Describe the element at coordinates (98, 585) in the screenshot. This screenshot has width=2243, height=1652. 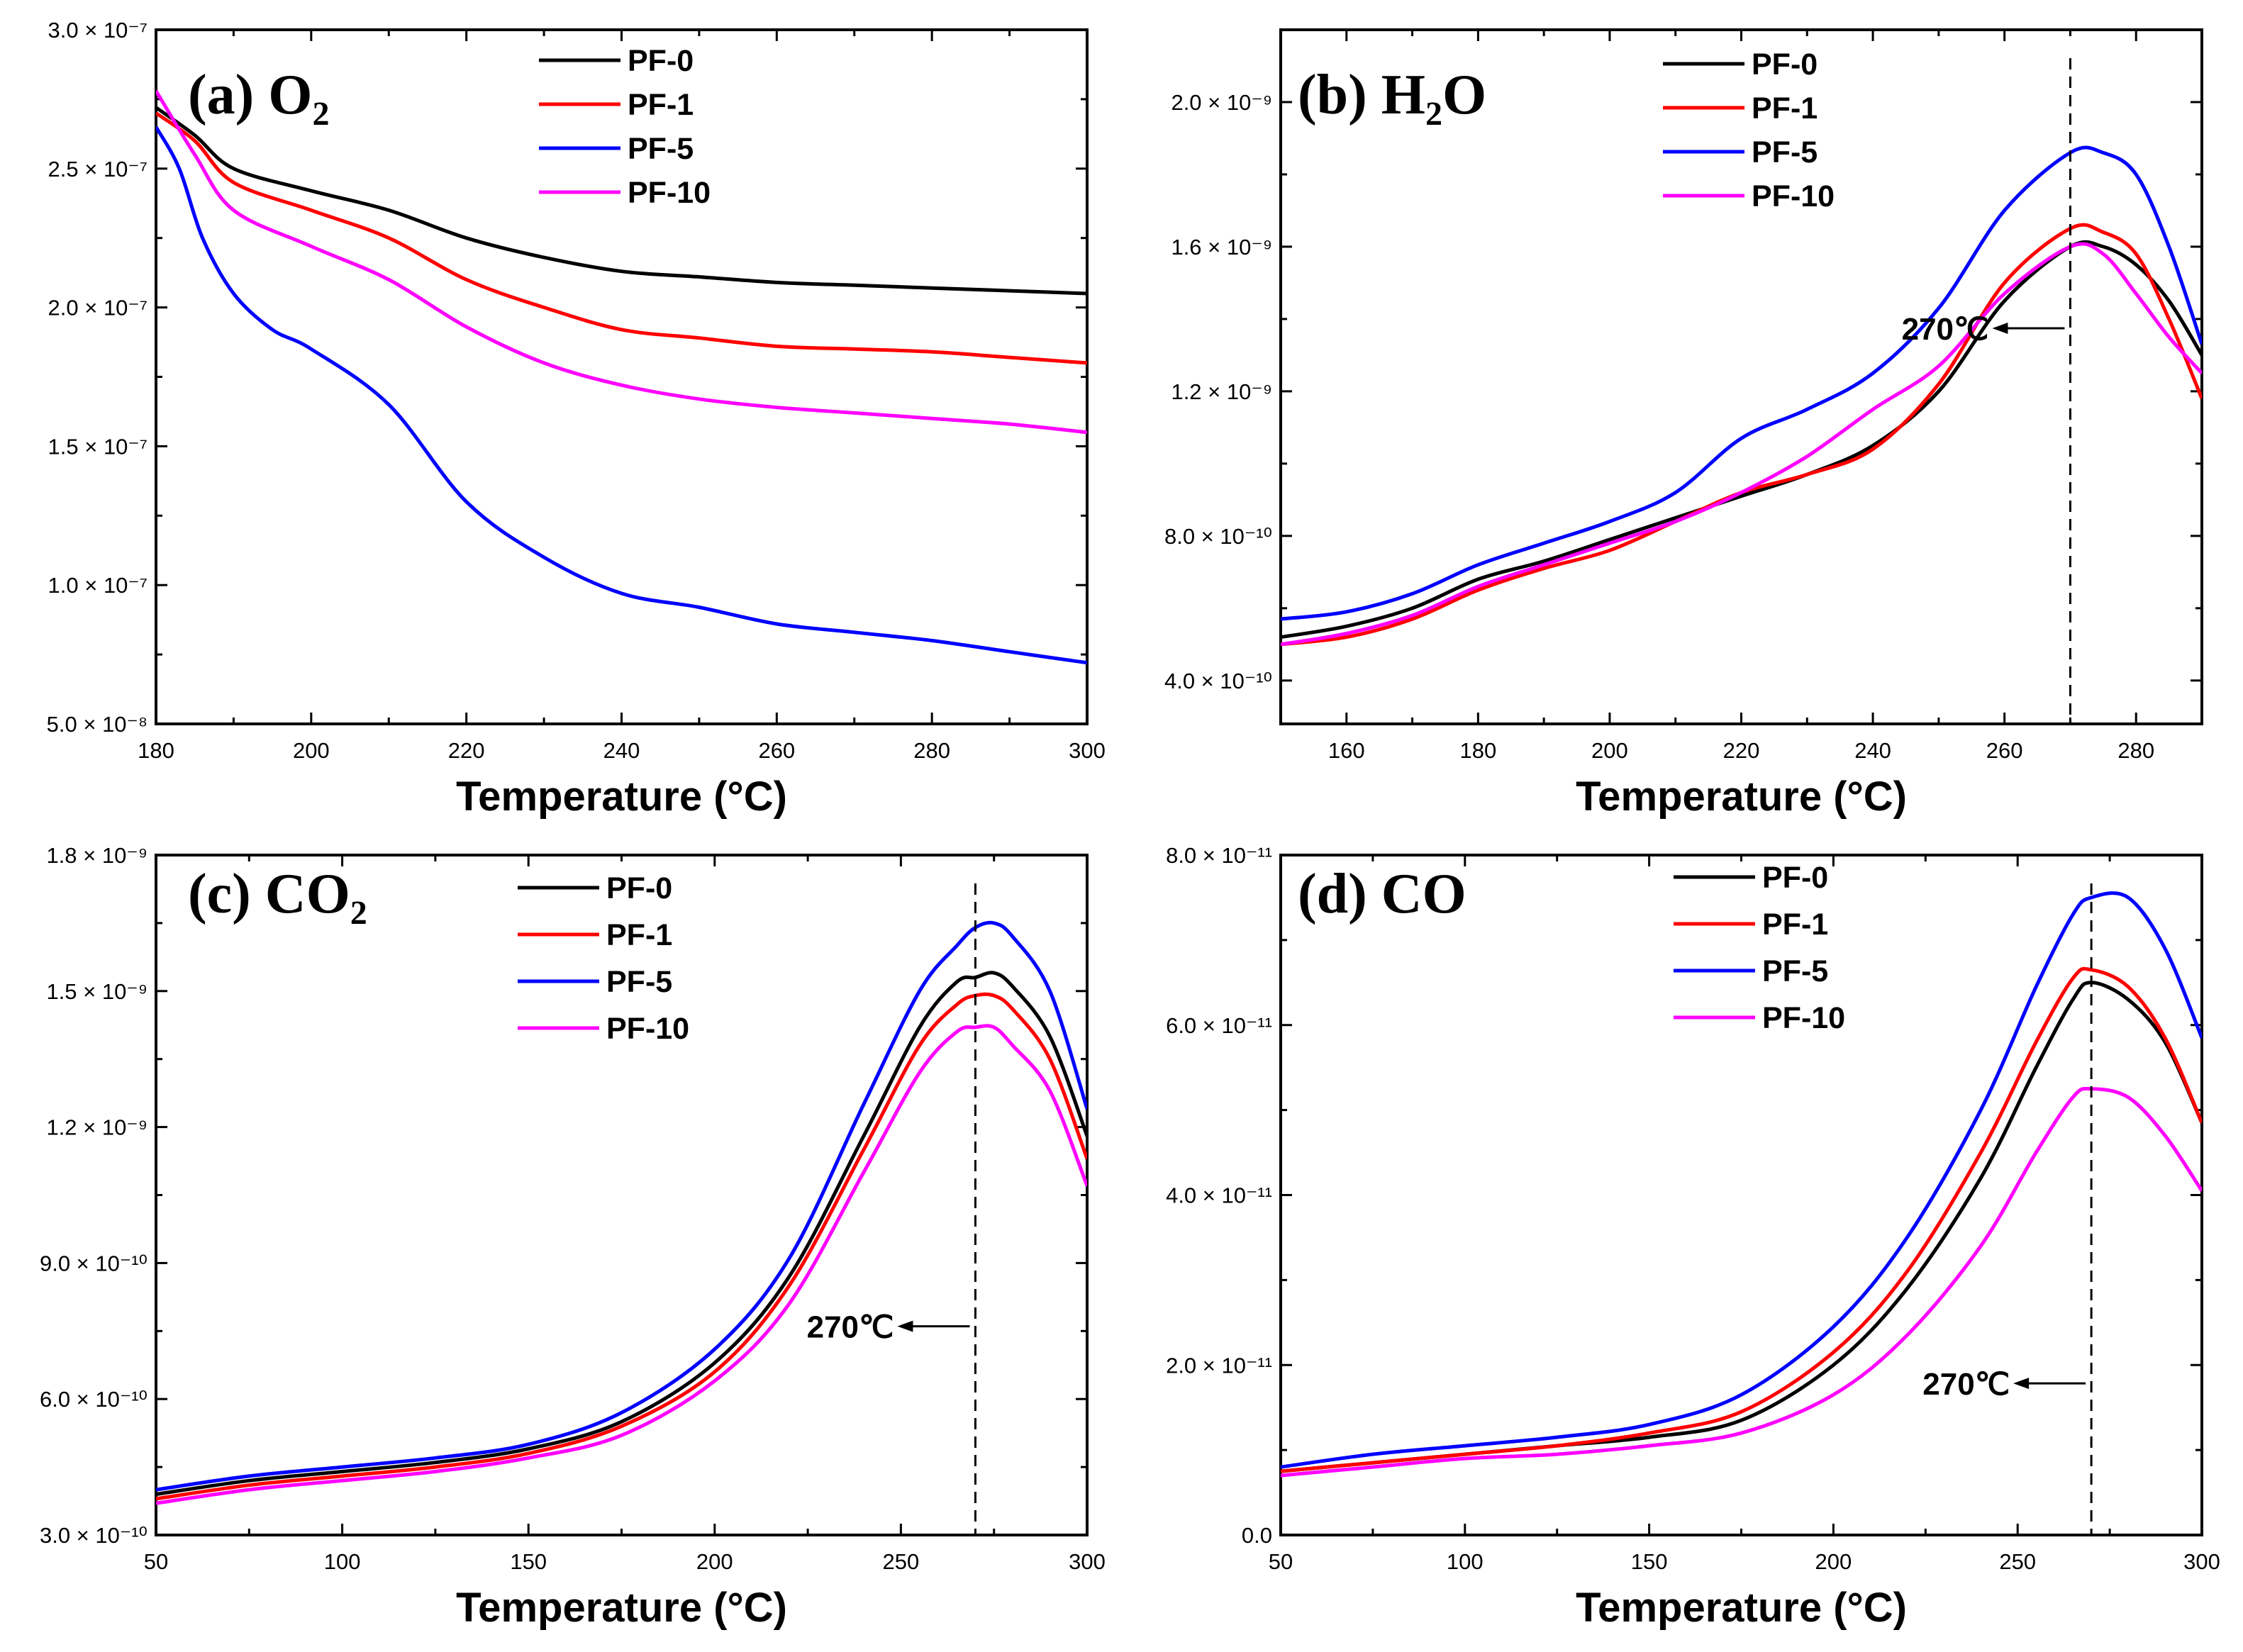
I see `y-tick-label: 1.0 × 10⁻⁷` at that location.